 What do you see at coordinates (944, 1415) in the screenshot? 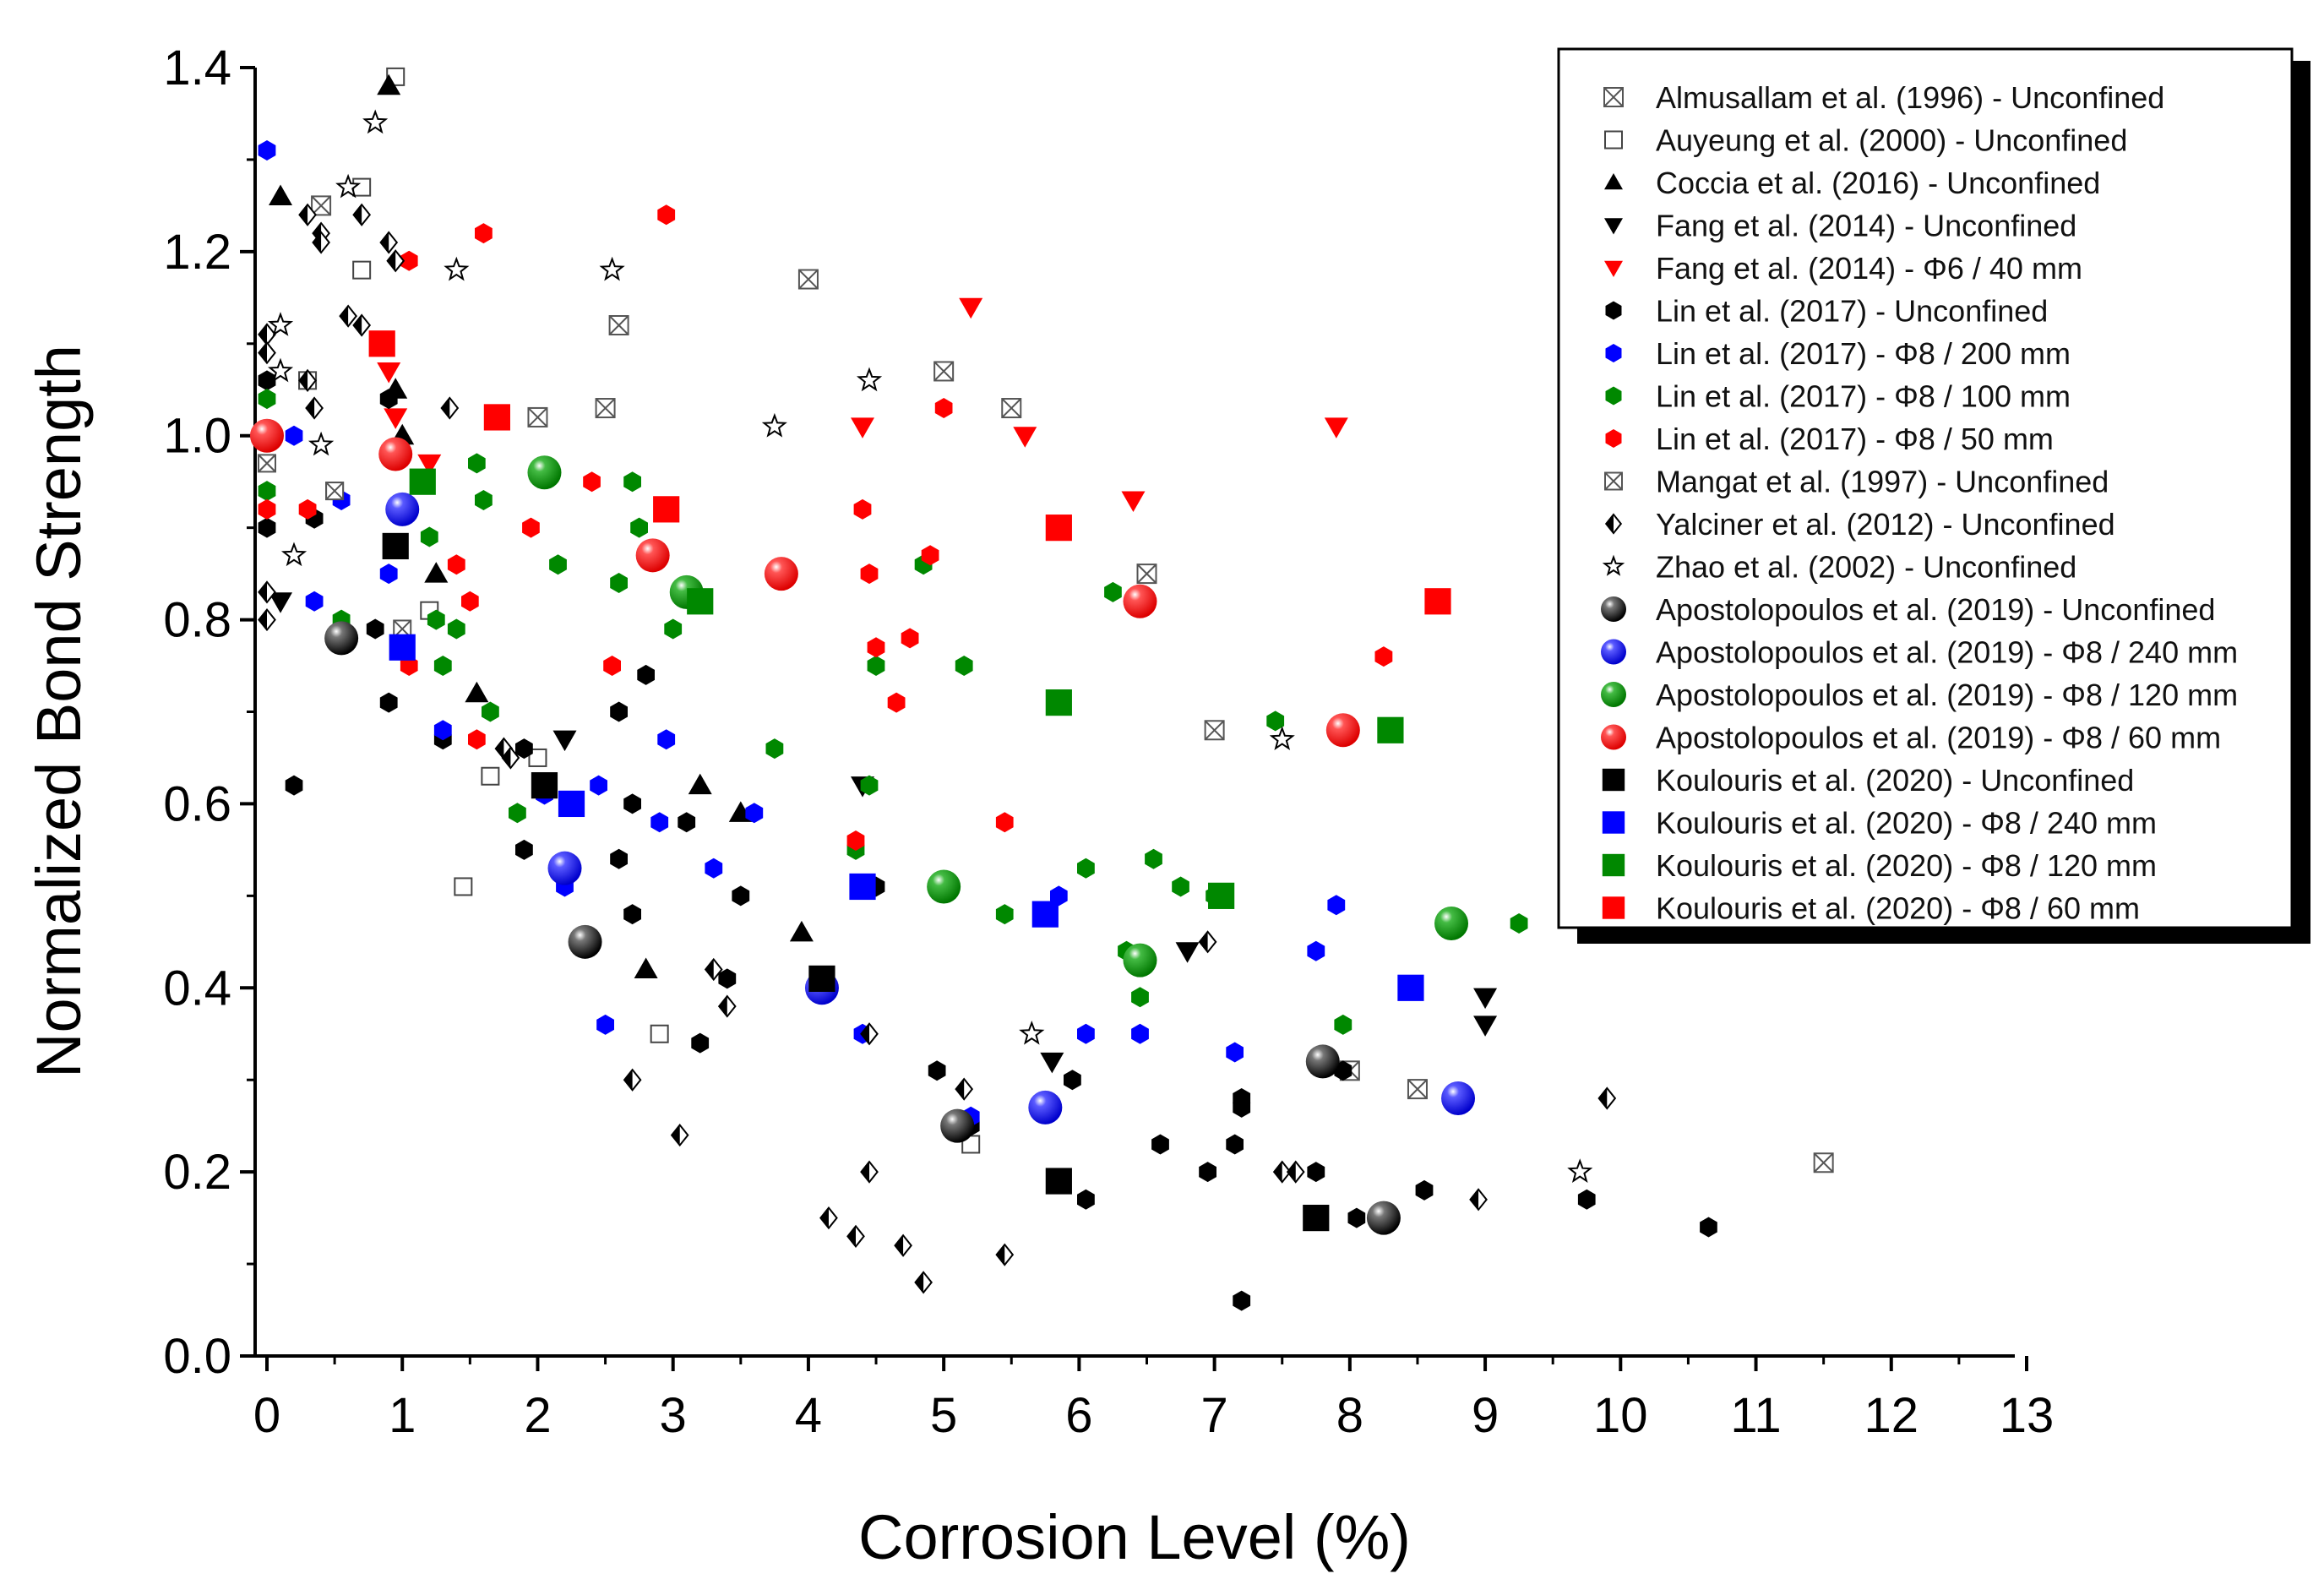
I see `x-tick-label: 5` at bounding box center [944, 1415].